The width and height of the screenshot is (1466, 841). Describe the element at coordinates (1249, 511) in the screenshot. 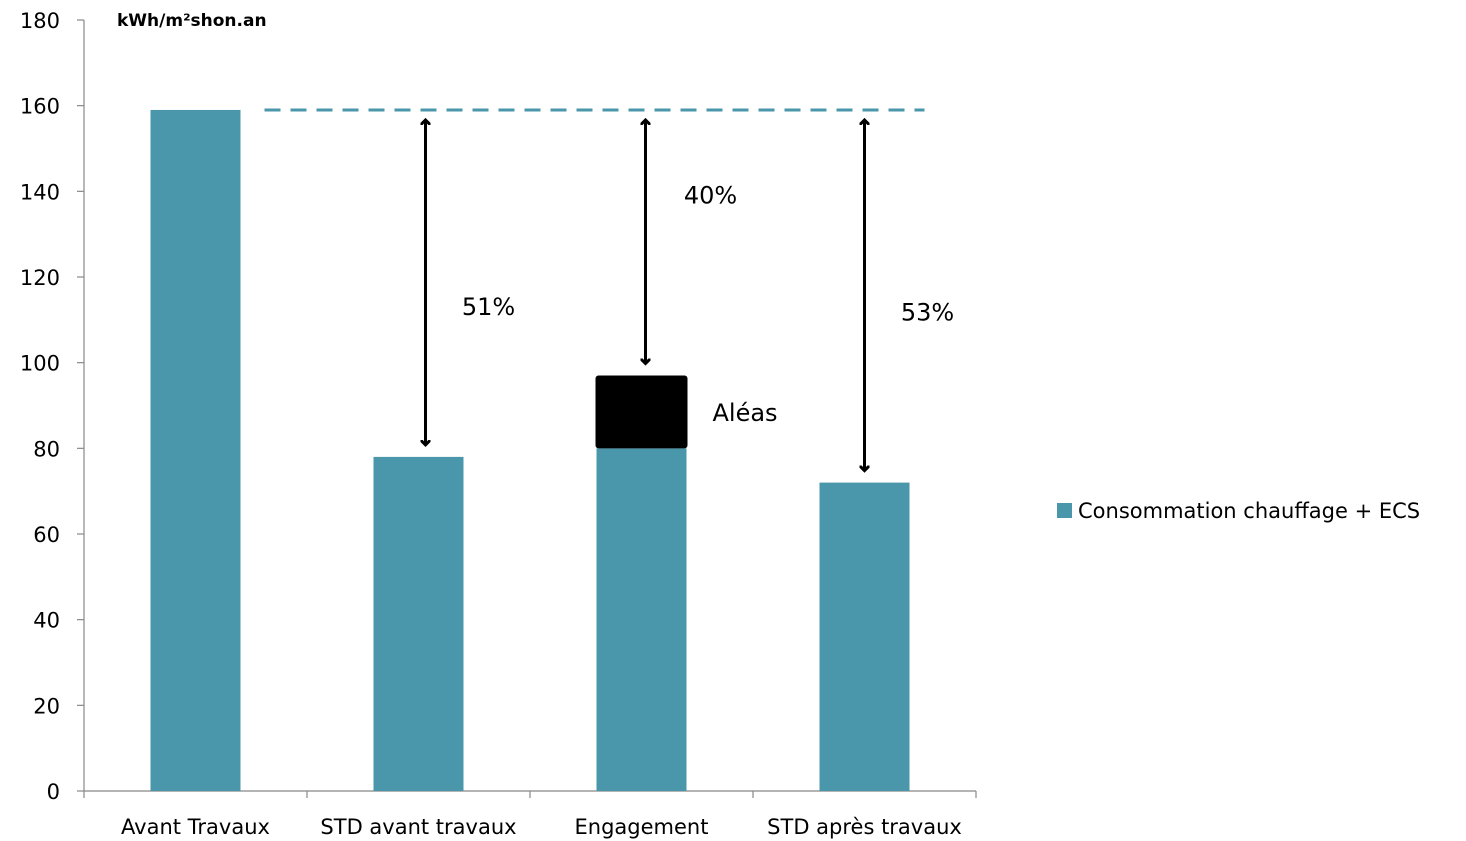

I see `legend-entry-label: Consommation chauffage + ECS` at that location.